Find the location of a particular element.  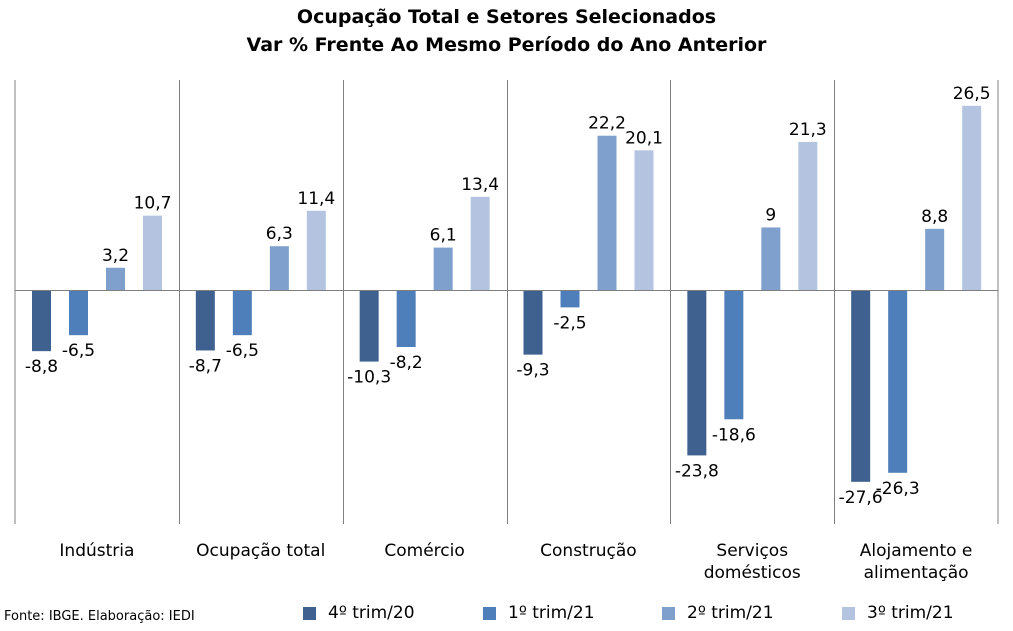

data-label: -8,2 is located at coordinates (406, 363).